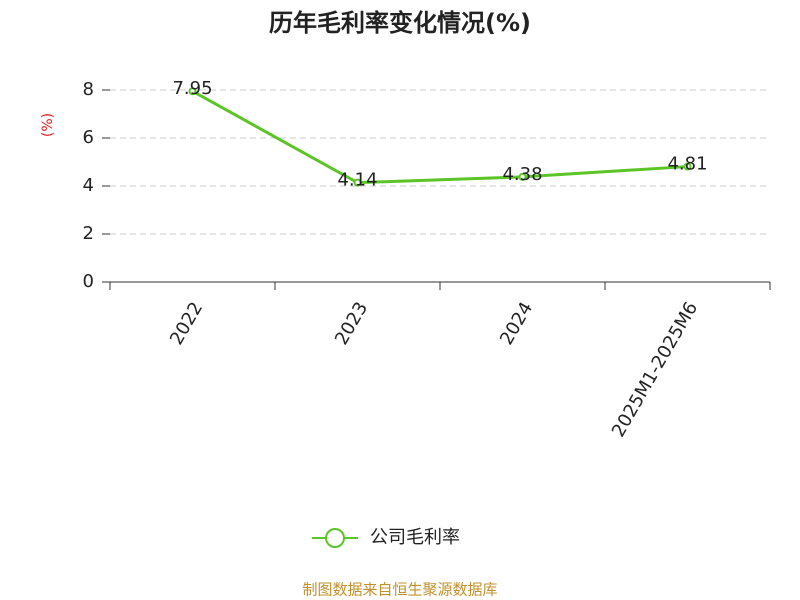 Image resolution: width=800 pixels, height=600 pixels. Describe the element at coordinates (439, 137) in the screenshot. I see `series-line` at that location.